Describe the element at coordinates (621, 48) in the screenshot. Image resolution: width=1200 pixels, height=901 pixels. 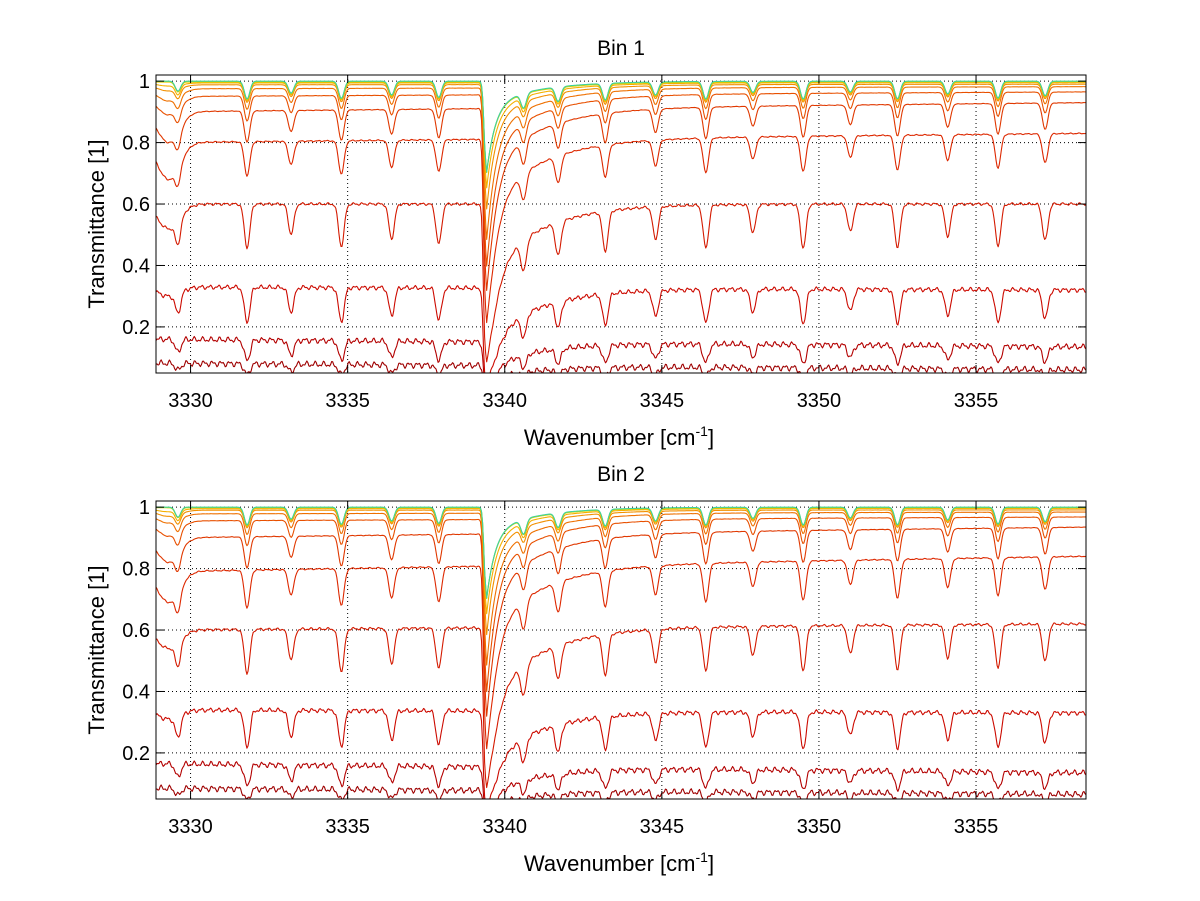
I see `chart-title: Bin 1` at that location.